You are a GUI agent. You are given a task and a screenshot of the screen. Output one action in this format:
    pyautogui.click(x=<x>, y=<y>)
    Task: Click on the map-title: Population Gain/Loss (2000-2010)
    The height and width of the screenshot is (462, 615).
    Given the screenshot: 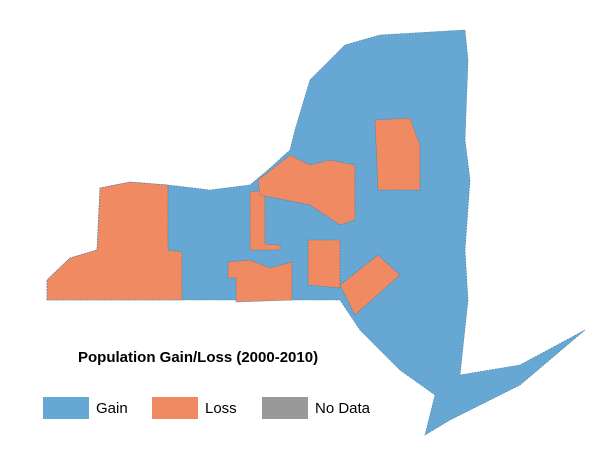 What is the action you would take?
    pyautogui.click(x=198, y=357)
    